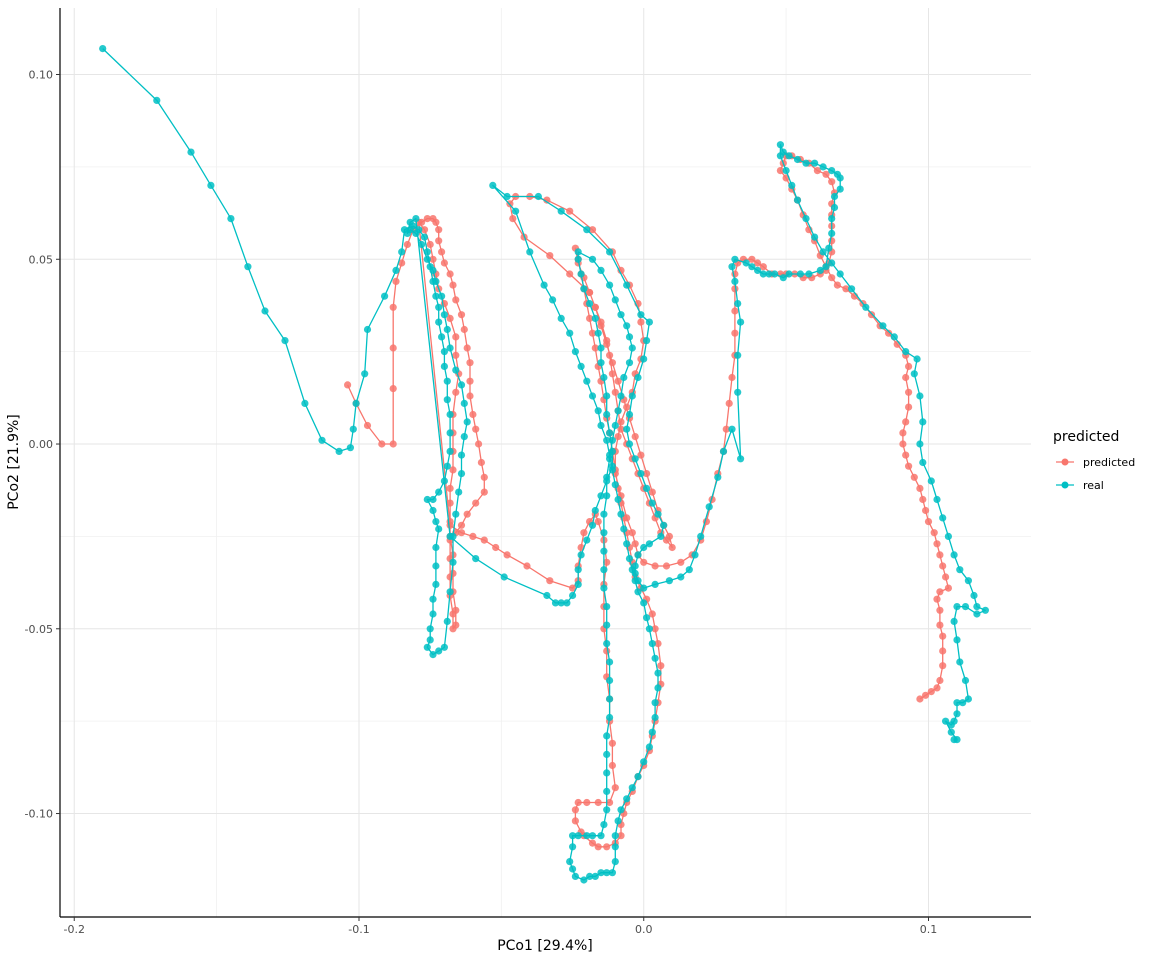  Describe the element at coordinates (41, 259) in the screenshot. I see `y-tick-label: 0.05` at that location.